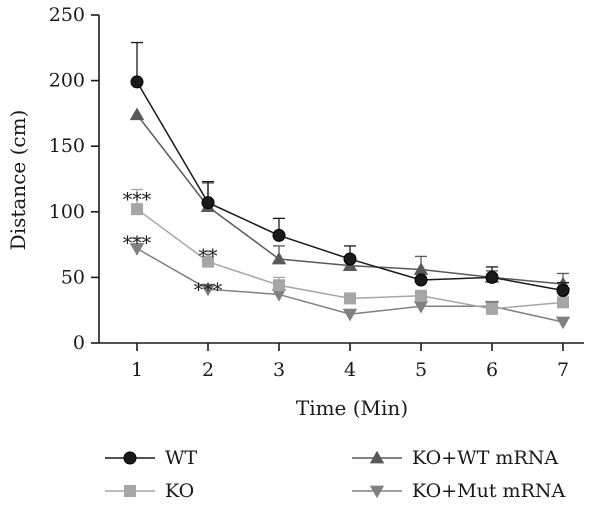 The height and width of the screenshot is (507, 600). Describe the element at coordinates (421, 370) in the screenshot. I see `x-tick-label: 5` at that location.